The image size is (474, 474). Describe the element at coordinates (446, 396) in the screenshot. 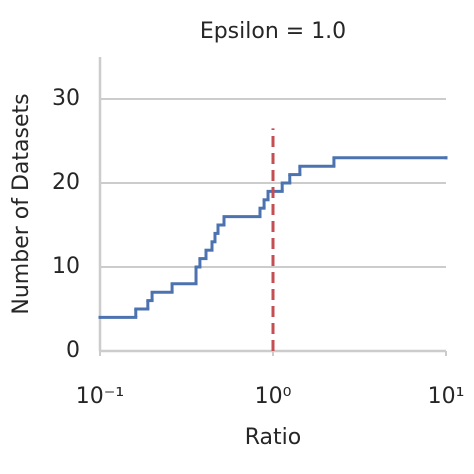

I see `x-tick-label: 10¹` at that location.